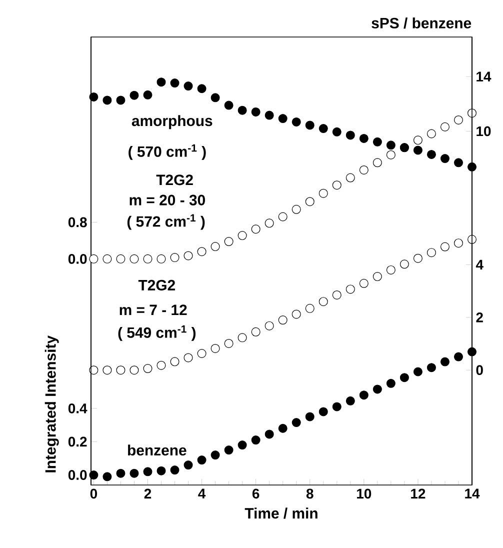 The height and width of the screenshot is (548, 503). Describe the element at coordinates (256, 493) in the screenshot. I see `x-tick-label: 6` at that location.